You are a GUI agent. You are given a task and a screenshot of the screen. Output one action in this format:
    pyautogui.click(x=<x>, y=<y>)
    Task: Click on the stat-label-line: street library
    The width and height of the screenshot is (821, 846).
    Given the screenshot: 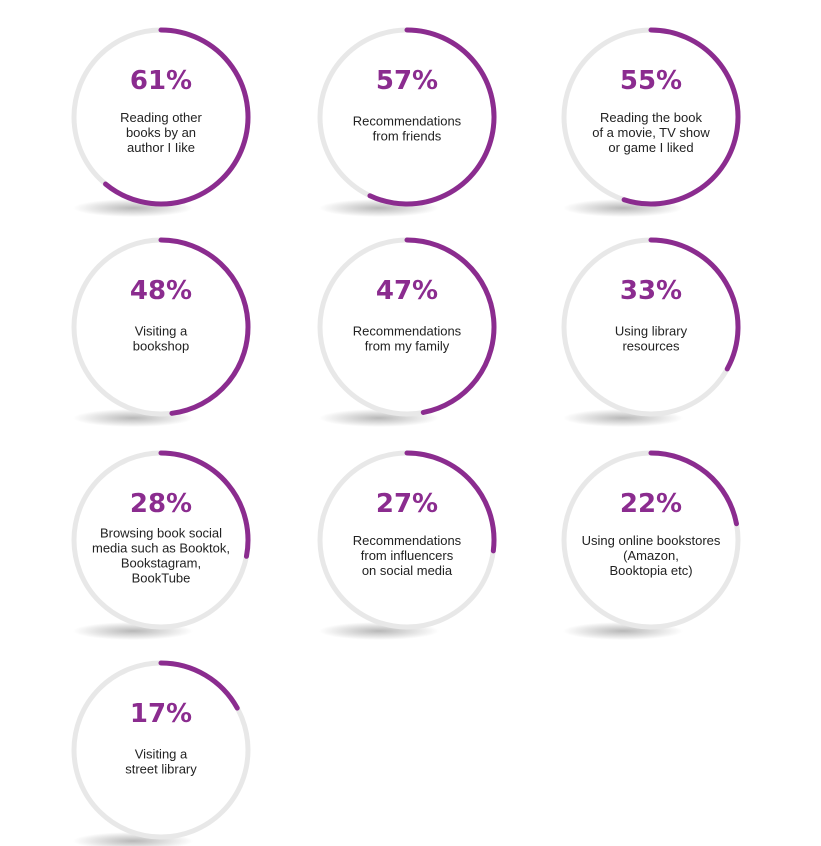 What is the action you would take?
    pyautogui.click(x=161, y=769)
    